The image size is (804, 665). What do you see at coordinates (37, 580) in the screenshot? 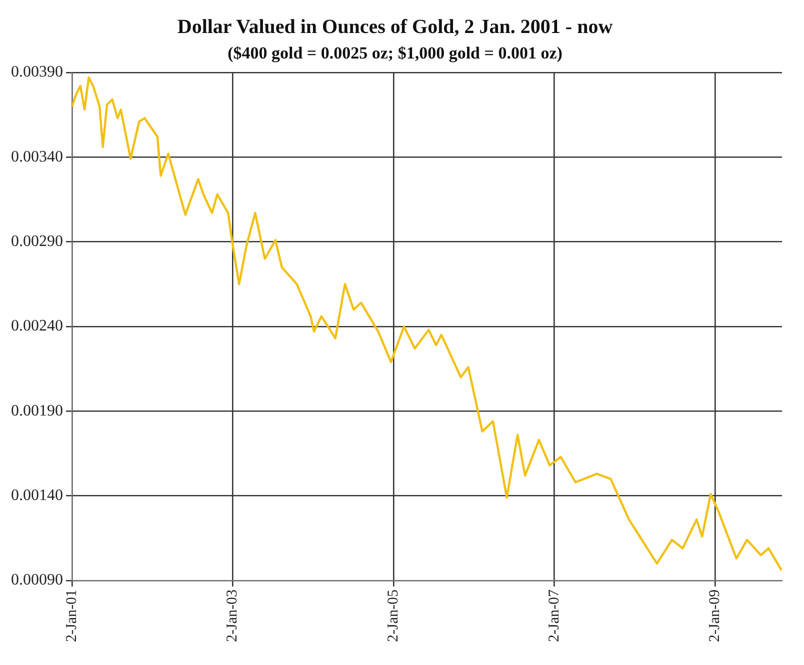
I see `y-tick-label: 0.00090` at bounding box center [37, 580].